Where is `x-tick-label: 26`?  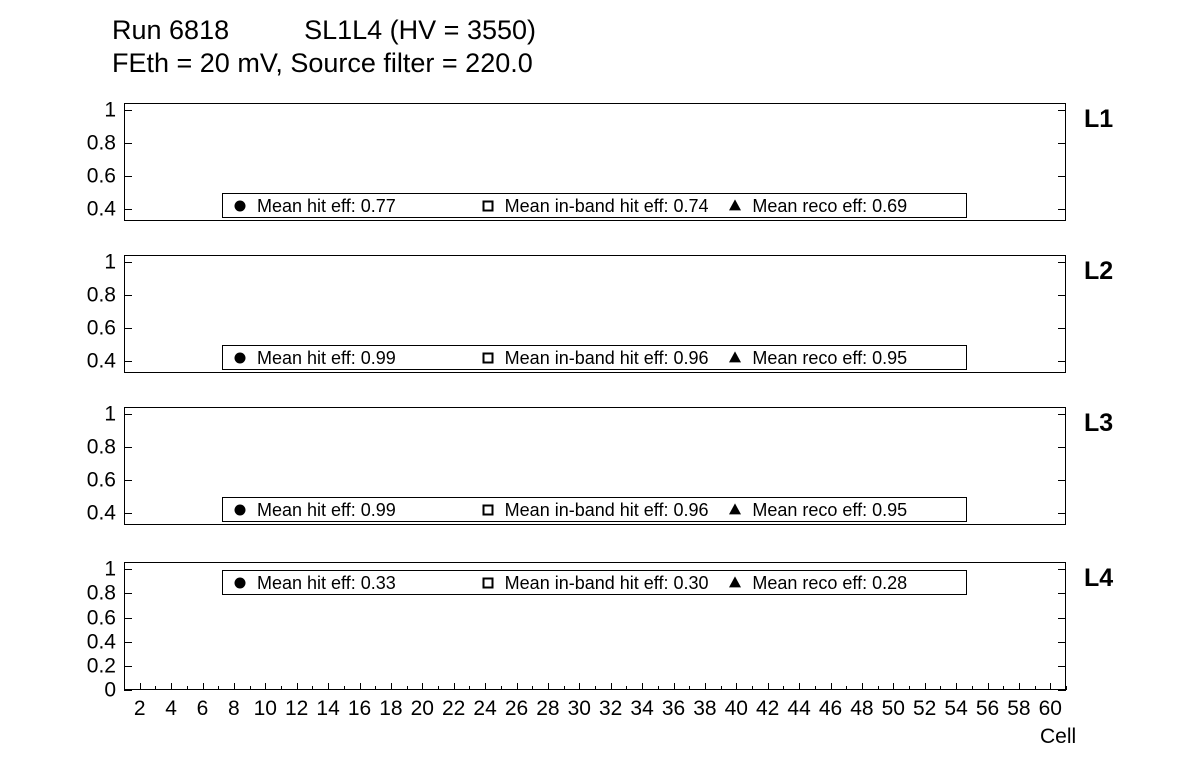
x-tick-label: 26 is located at coordinates (516, 708).